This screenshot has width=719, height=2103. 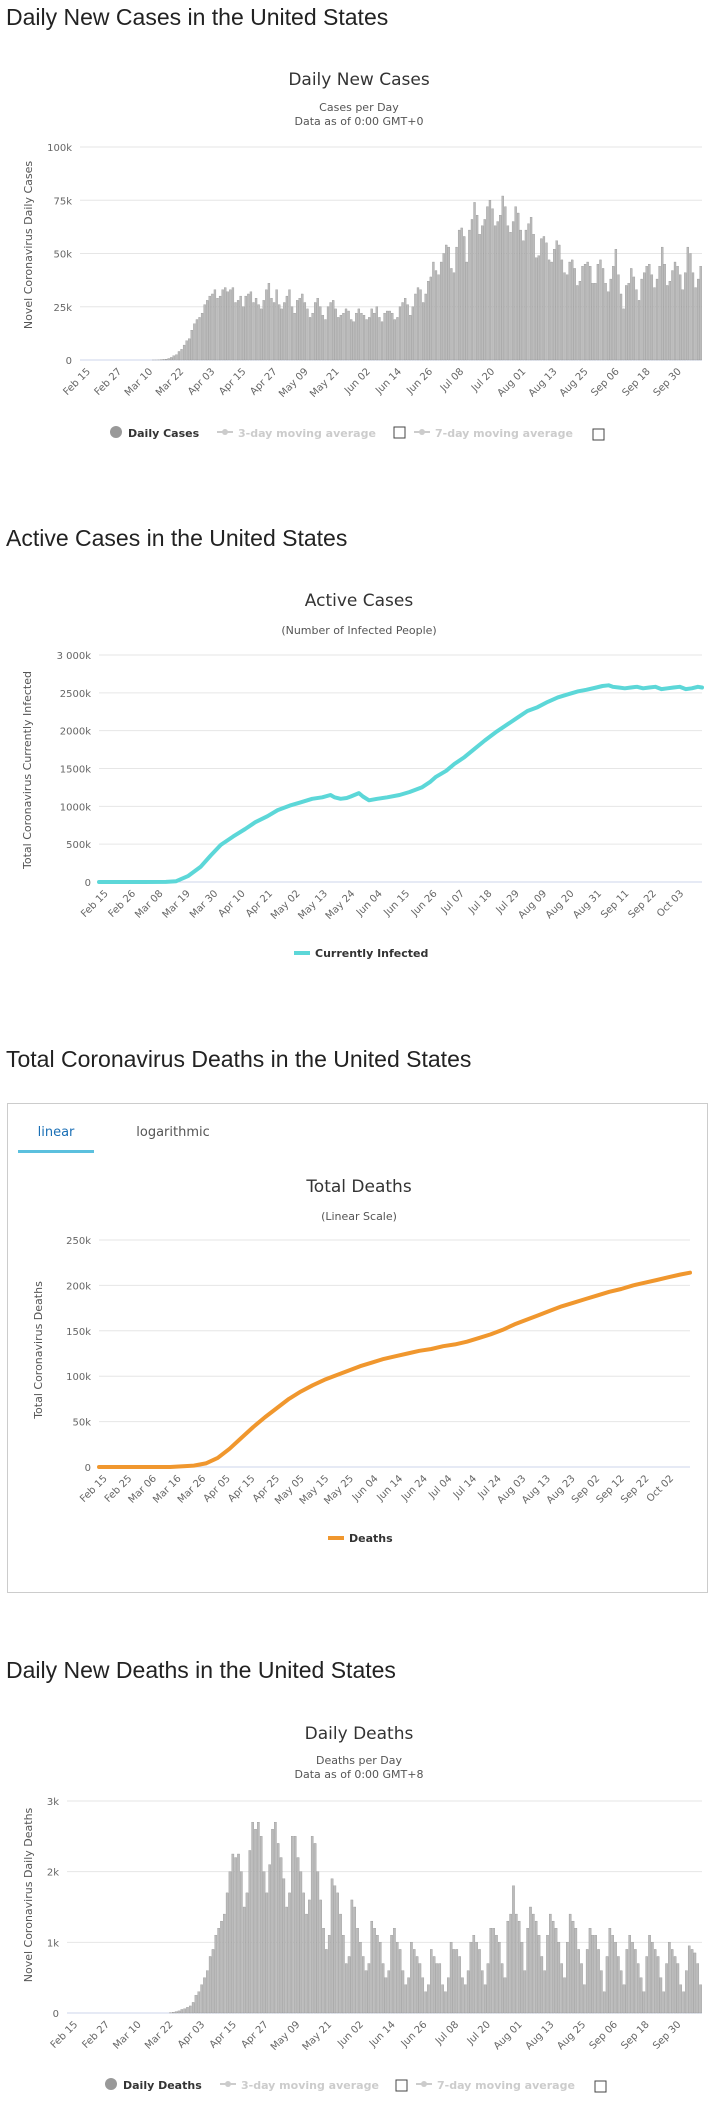 What do you see at coordinates (173, 1132) in the screenshot?
I see `tab-logarithmic: logarithmic` at bounding box center [173, 1132].